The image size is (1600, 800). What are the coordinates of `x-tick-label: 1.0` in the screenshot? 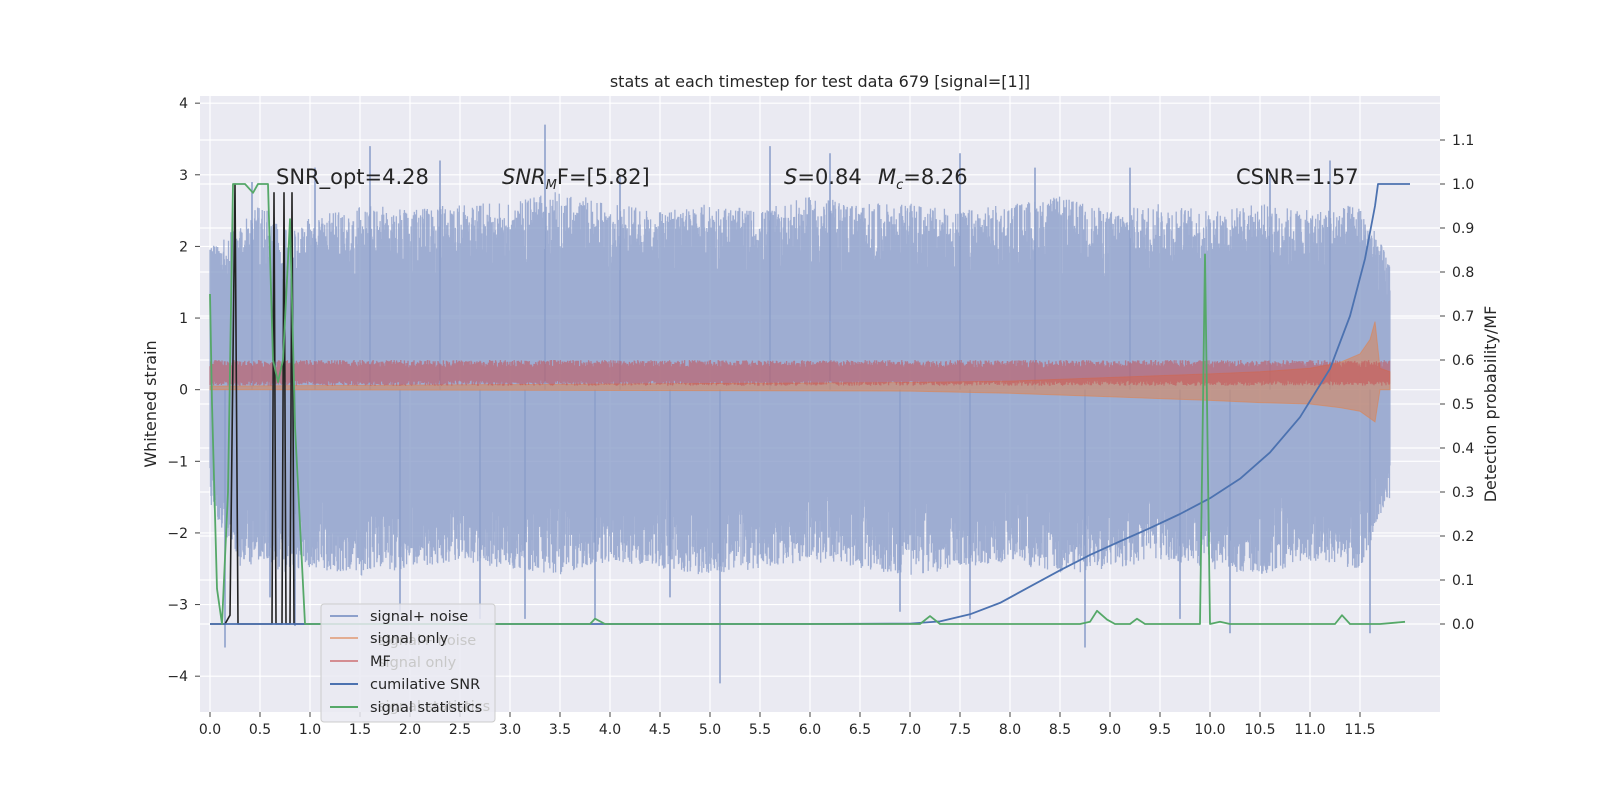 It's located at (310, 730).